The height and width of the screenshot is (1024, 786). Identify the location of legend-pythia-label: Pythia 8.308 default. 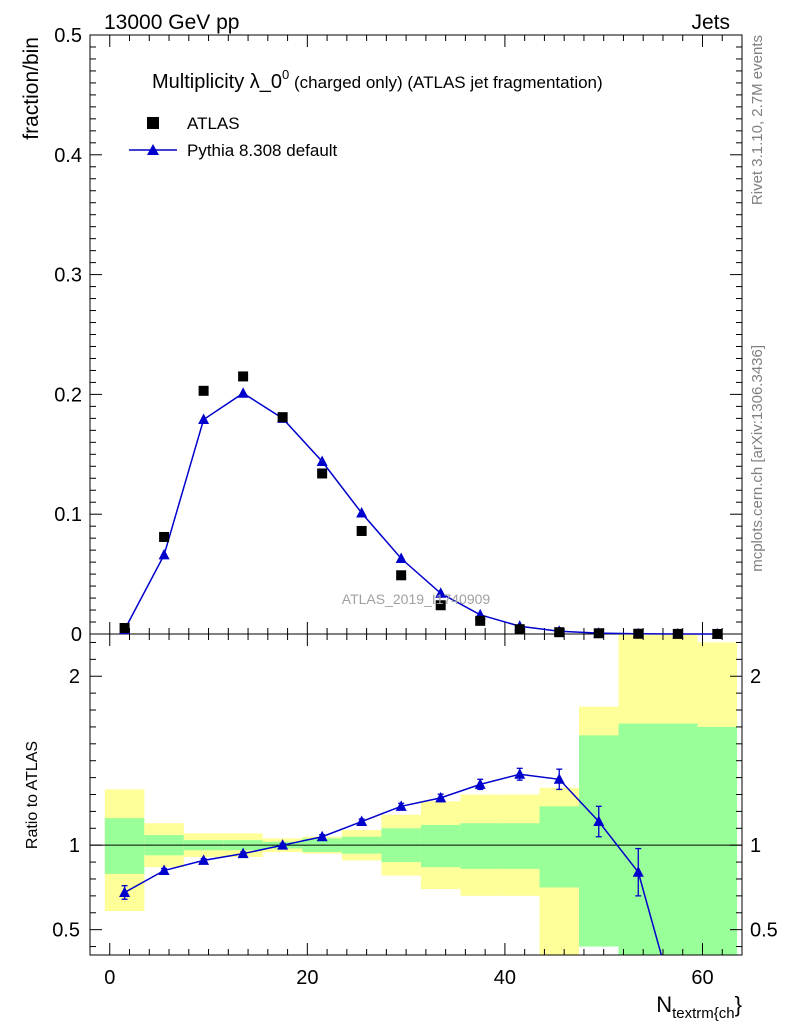
(262, 150).